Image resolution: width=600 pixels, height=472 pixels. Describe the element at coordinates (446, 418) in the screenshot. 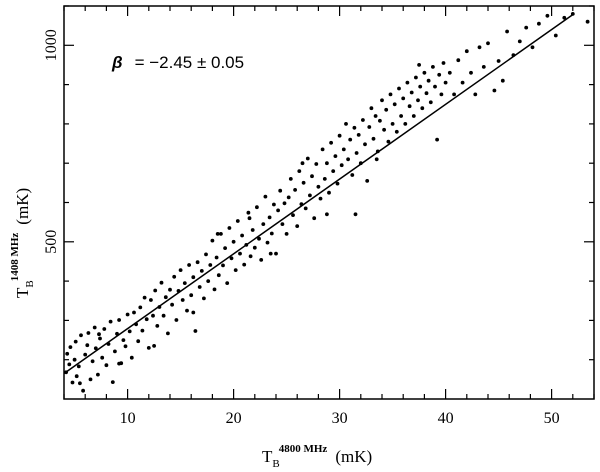

I see `x-tick-label: 40` at that location.